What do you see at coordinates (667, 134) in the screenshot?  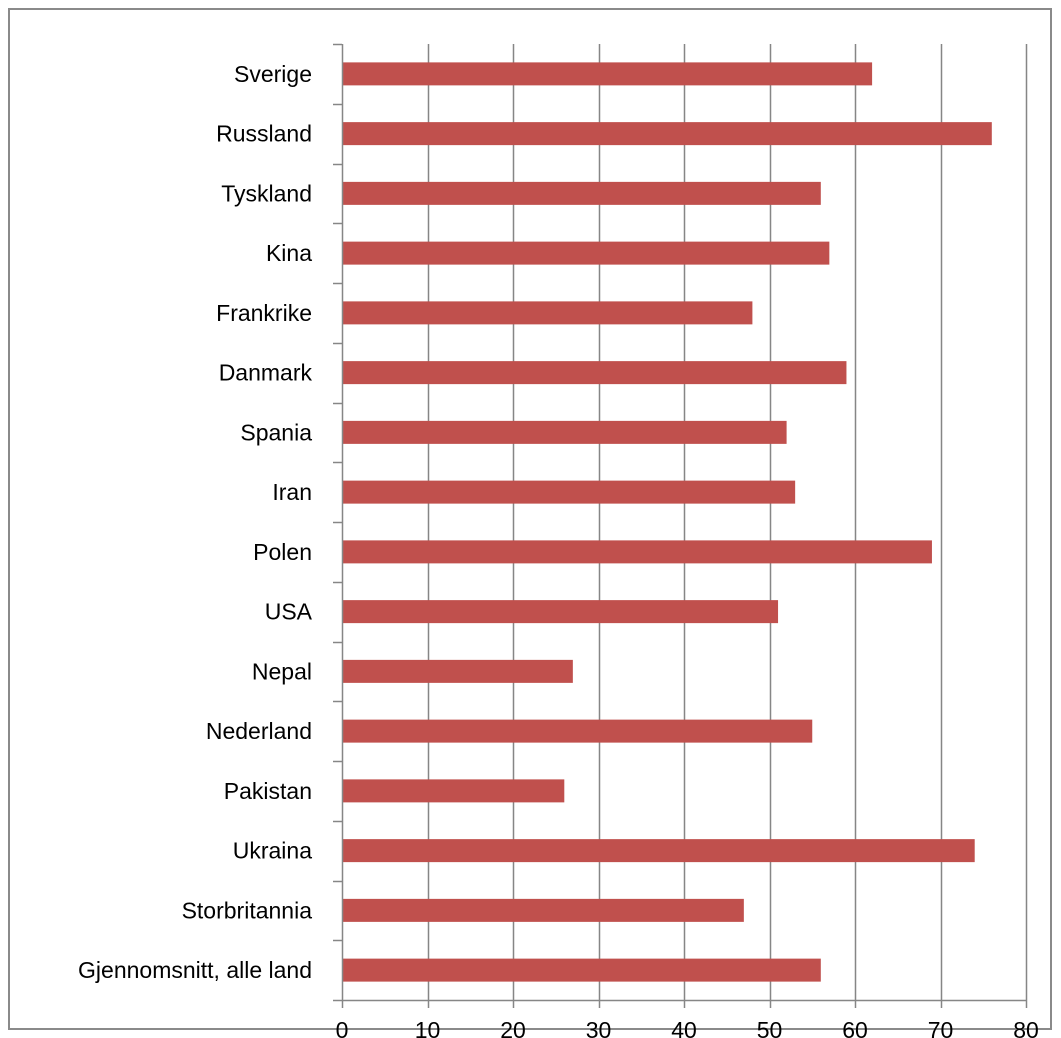 I see `bar-russland` at bounding box center [667, 134].